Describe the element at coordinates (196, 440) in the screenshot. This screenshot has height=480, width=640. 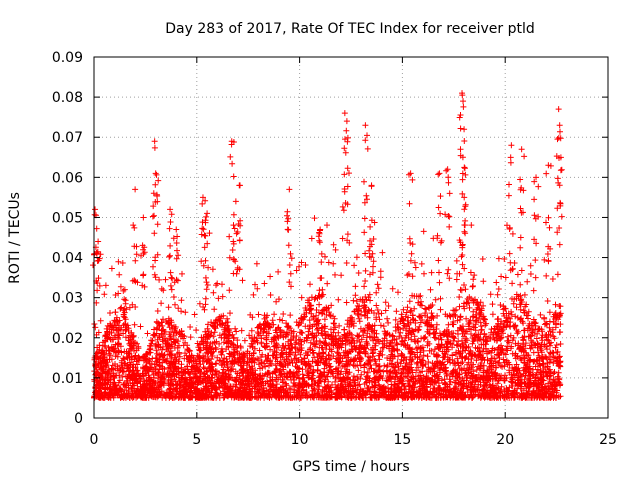
I see `x-tick-label: 5` at that location.